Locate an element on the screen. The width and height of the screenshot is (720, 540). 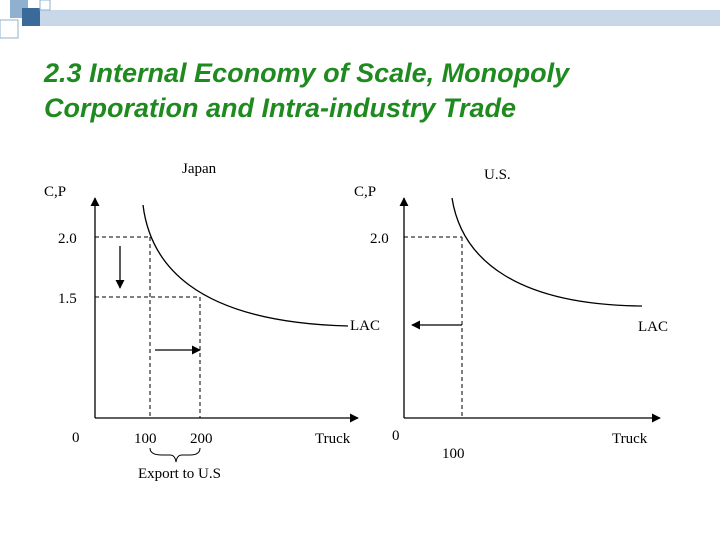
japan-y-tick-2-0: 2.0 is located at coordinates (67, 239).